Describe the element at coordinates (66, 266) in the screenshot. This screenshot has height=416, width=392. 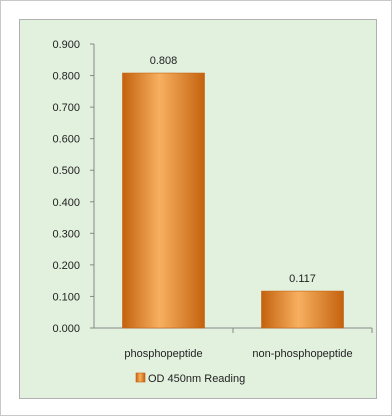
I see `y-tick-label: 0.200` at that location.